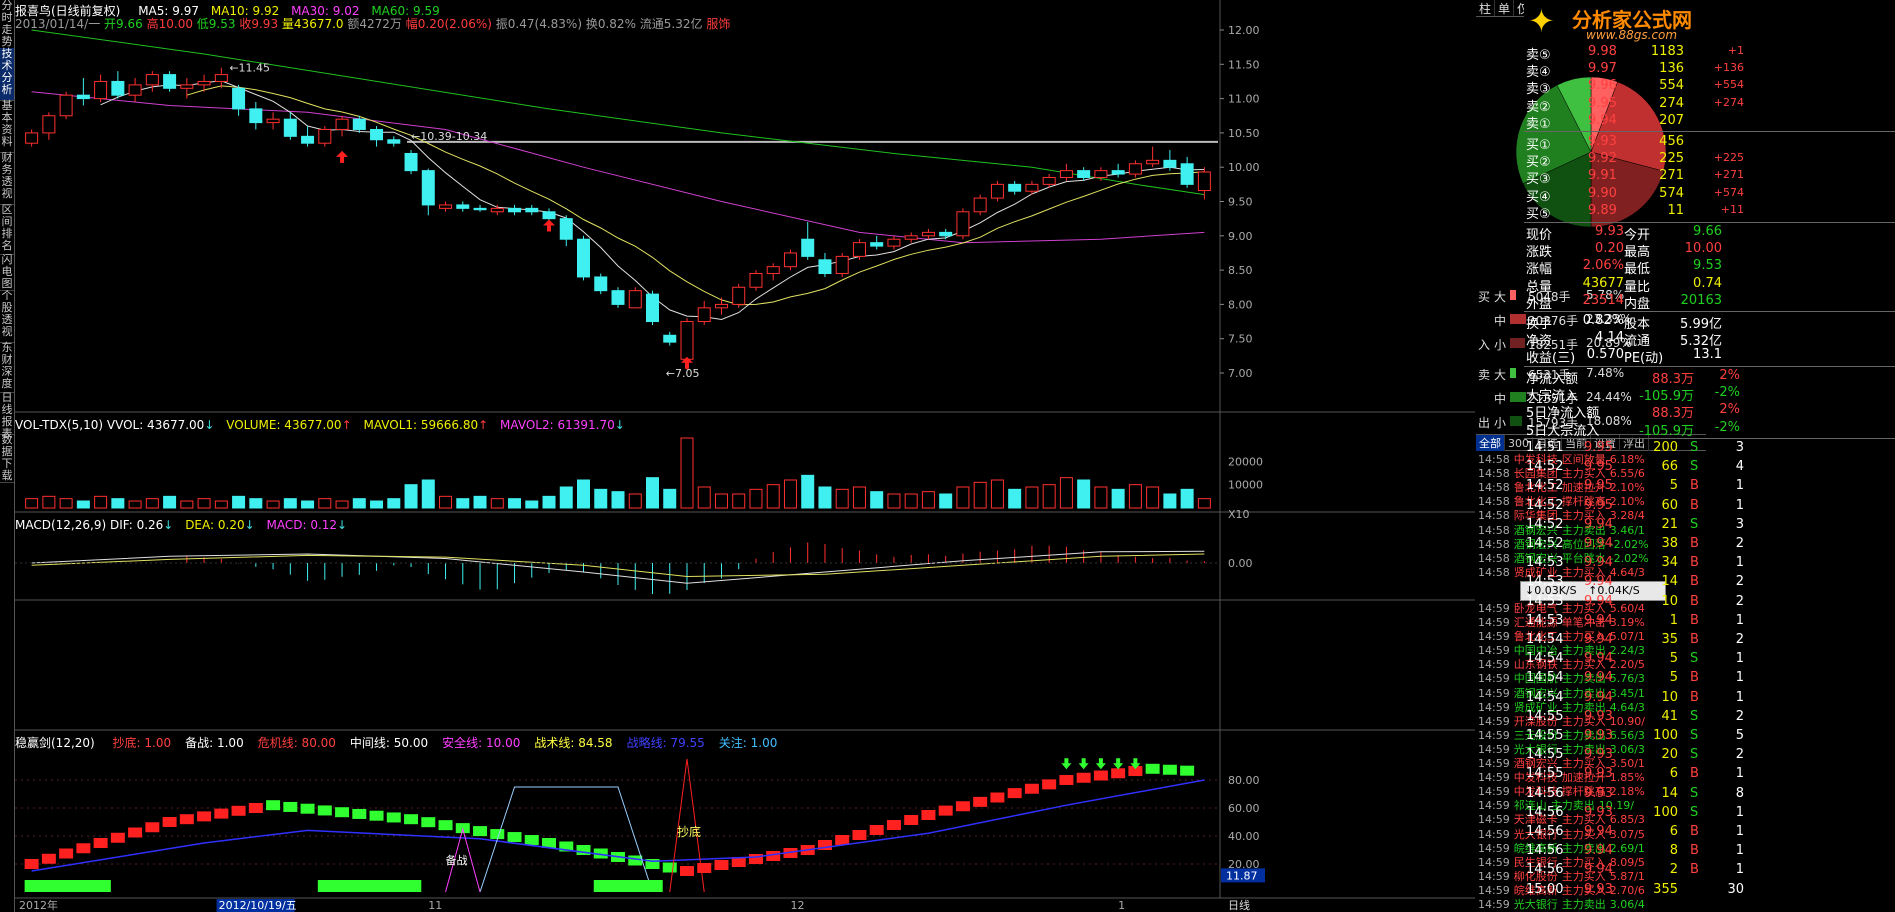  Describe the element at coordinates (7, 24) in the screenshot. I see `nav-tab-0: 分时走势` at that location.